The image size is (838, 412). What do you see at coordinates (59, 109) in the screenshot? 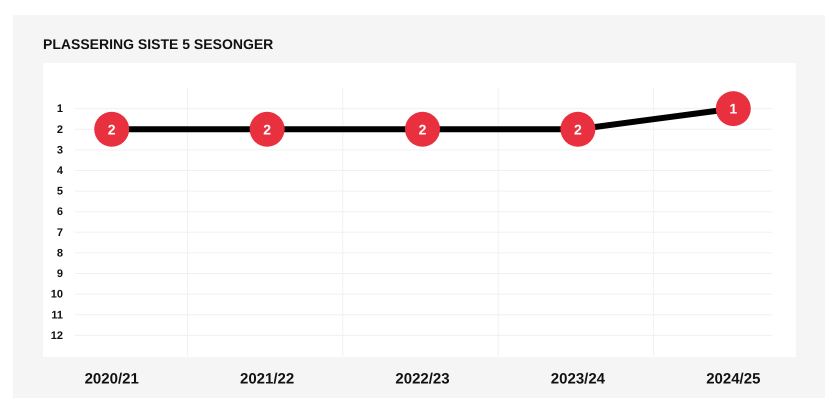
I see `y-tick-label: 1` at bounding box center [59, 109].